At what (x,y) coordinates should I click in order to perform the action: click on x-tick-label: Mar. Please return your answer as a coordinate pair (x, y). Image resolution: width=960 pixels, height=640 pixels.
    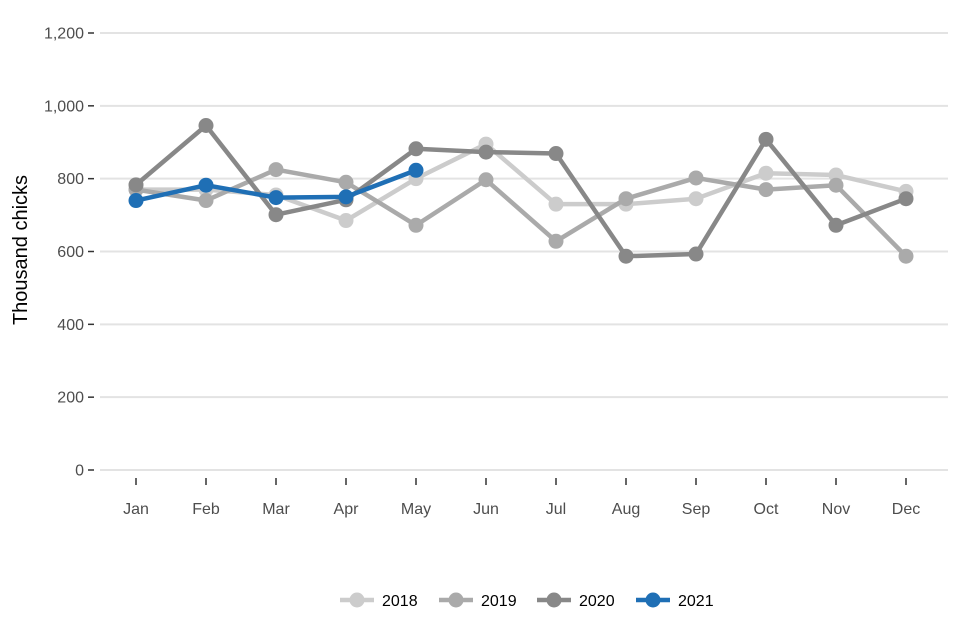
    Looking at the image, I should click on (276, 509).